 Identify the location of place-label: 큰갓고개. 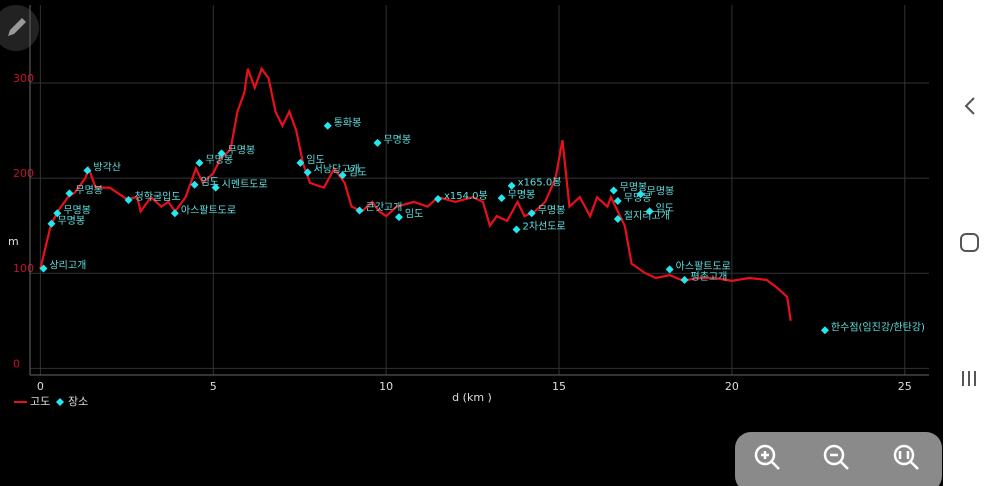
(384, 207).